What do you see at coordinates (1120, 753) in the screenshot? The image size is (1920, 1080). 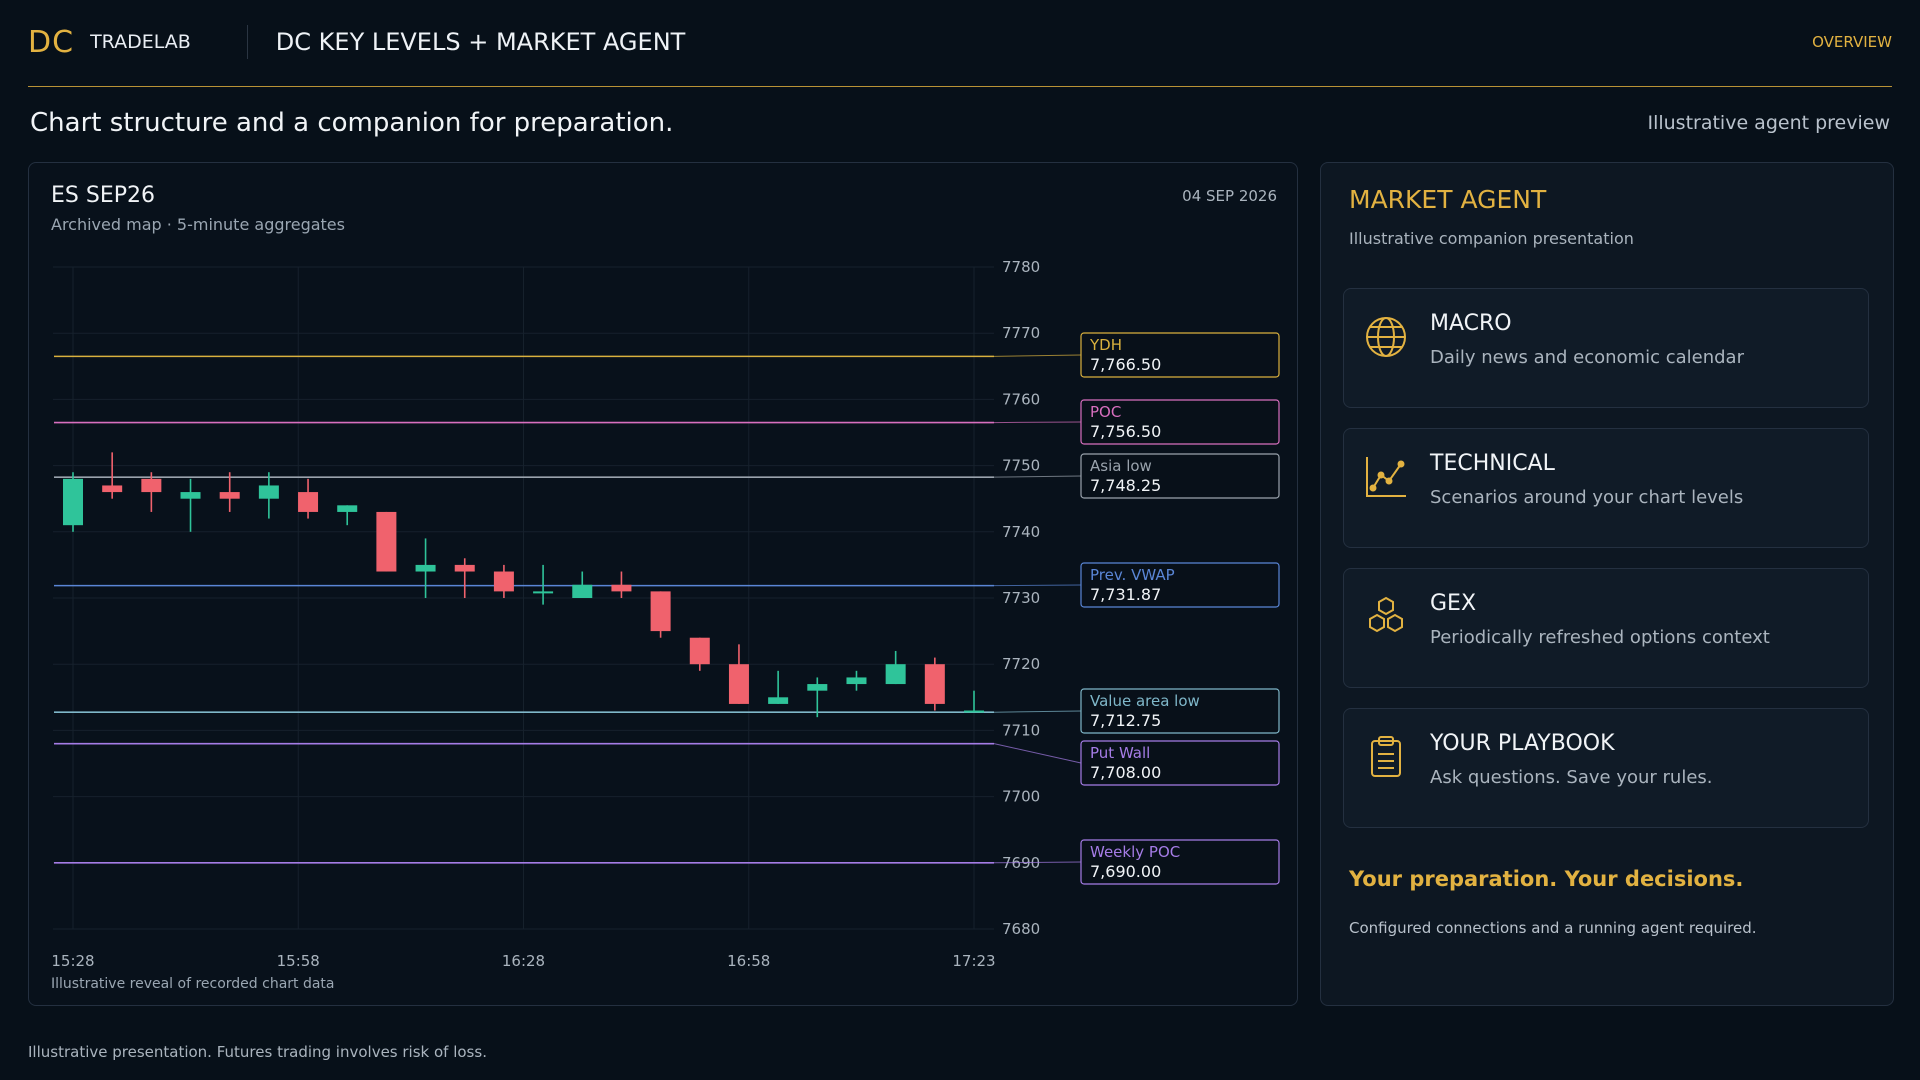 I see `level-name: Put Wall` at bounding box center [1120, 753].